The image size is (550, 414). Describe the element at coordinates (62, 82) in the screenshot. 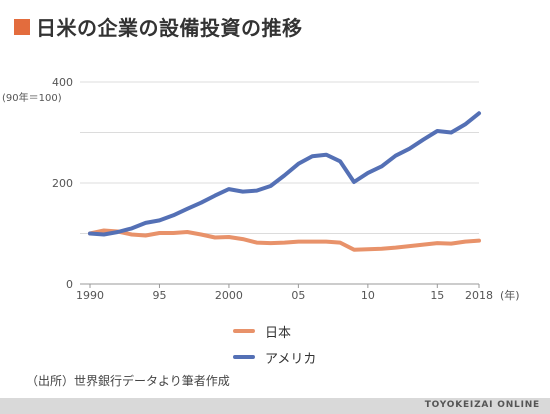

I see `y-tick-label: 400` at that location.